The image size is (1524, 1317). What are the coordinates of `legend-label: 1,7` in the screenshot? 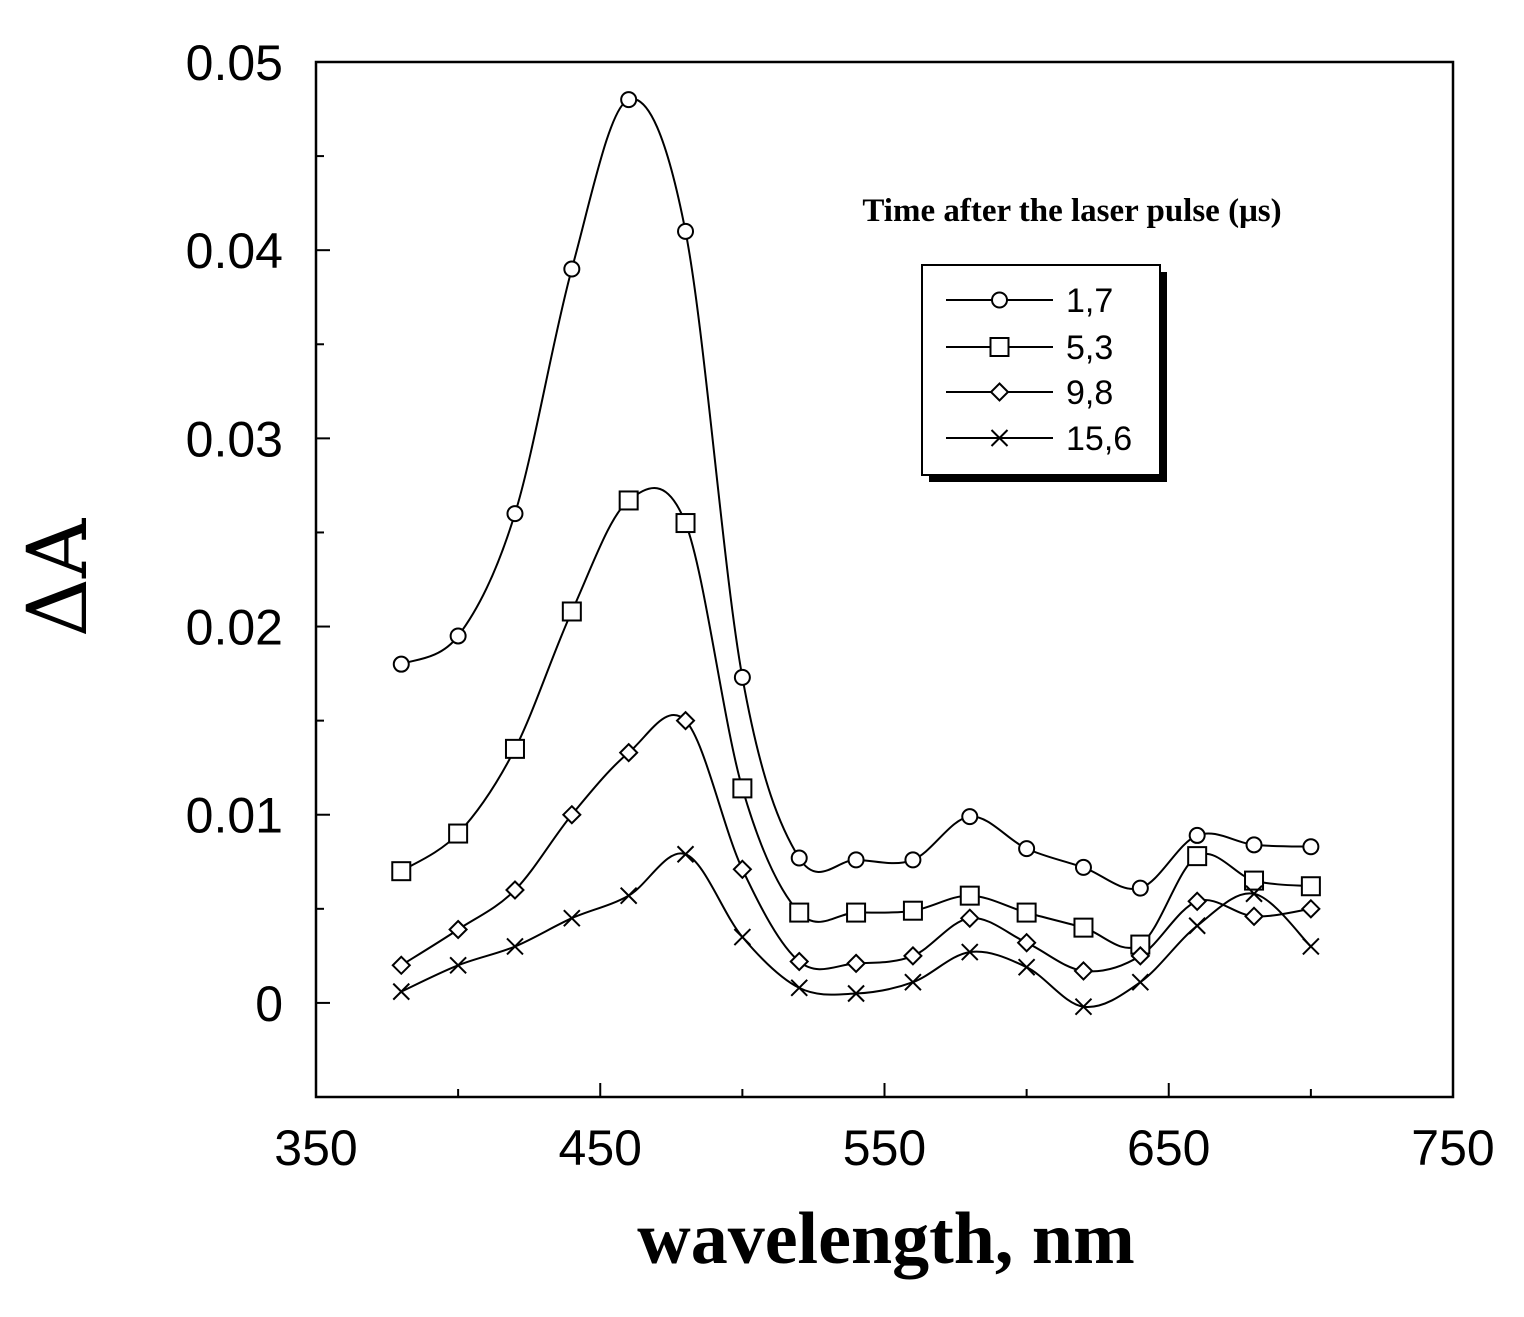 It's located at (1089, 301).